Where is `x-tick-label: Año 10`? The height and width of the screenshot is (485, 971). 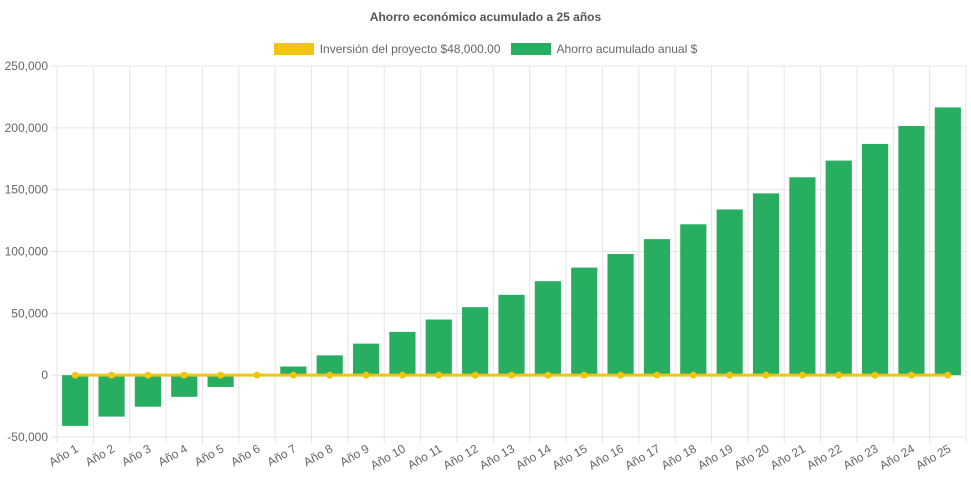
x-tick-label: Año 10 is located at coordinates (388, 456).